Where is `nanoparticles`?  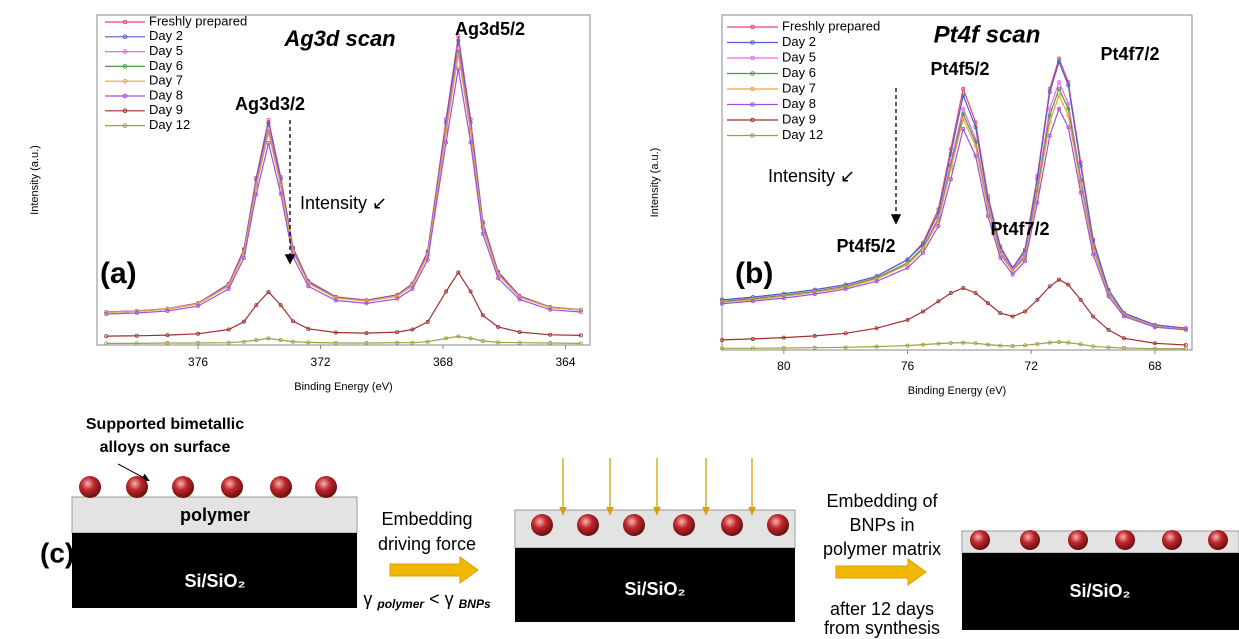
nanoparticles is located at coordinates (1099, 540).